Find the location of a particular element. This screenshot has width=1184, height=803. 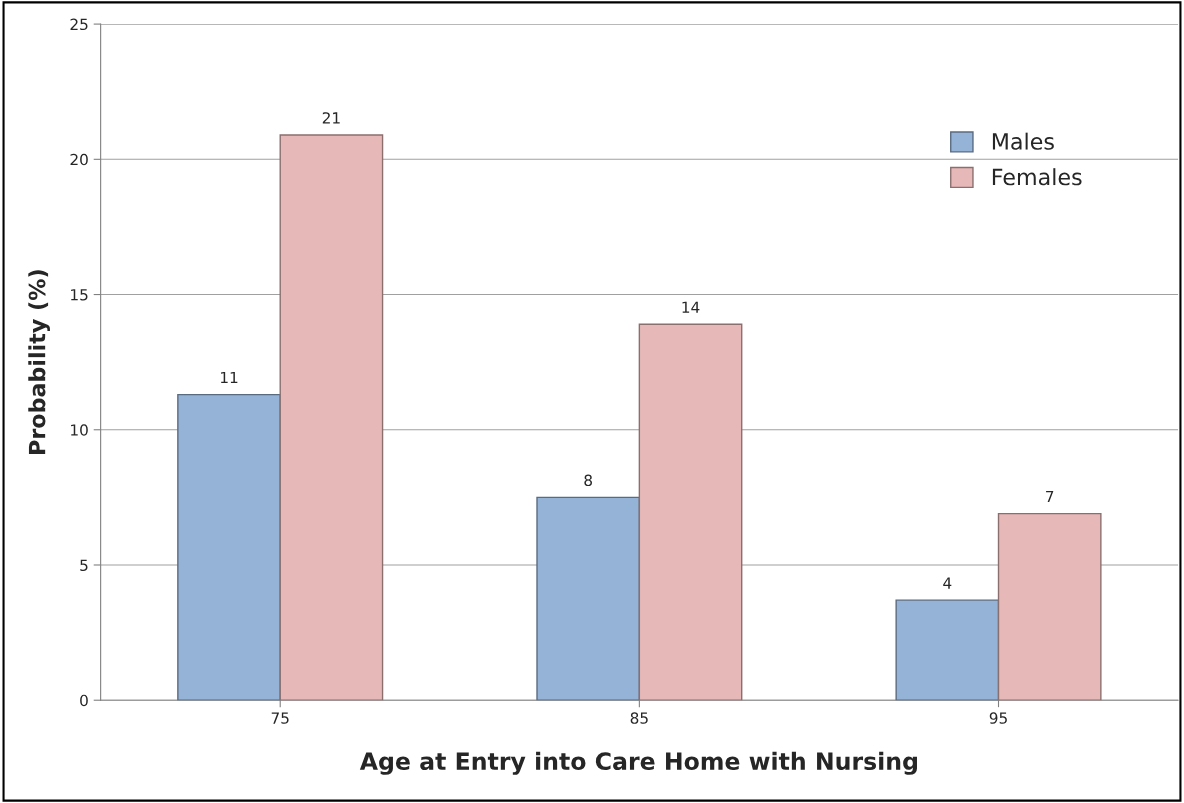

y-tick-label: 0 is located at coordinates (84, 700).